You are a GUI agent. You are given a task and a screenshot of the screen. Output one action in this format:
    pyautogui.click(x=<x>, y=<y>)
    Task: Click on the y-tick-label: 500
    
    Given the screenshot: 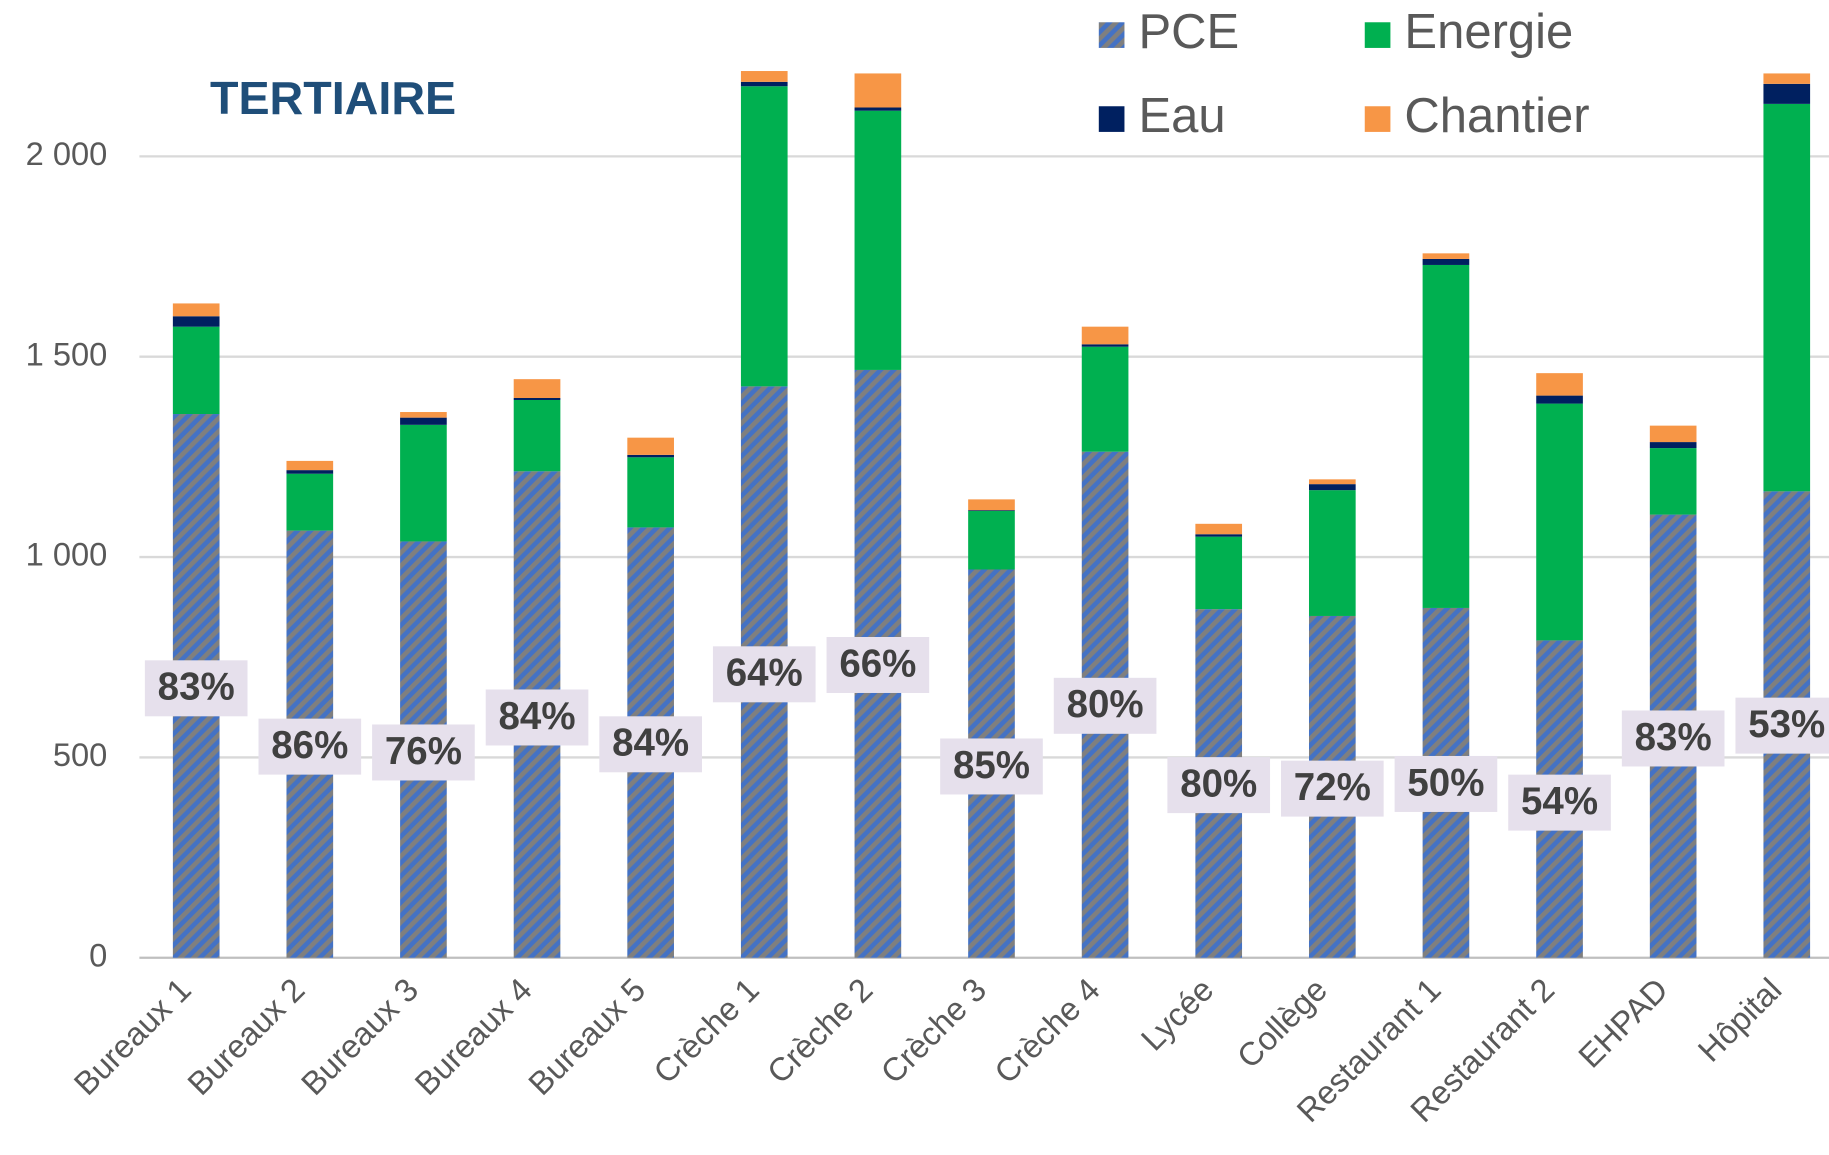 What is the action you would take?
    pyautogui.click(x=80, y=754)
    